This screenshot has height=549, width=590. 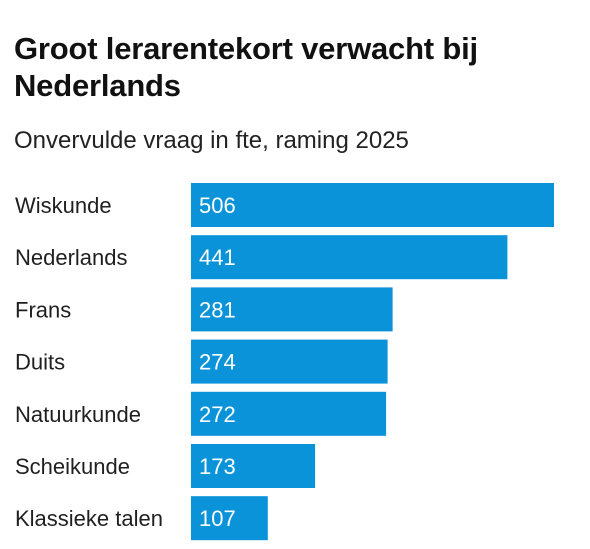 I want to click on value-label-scheikunde: 173, so click(x=217, y=466).